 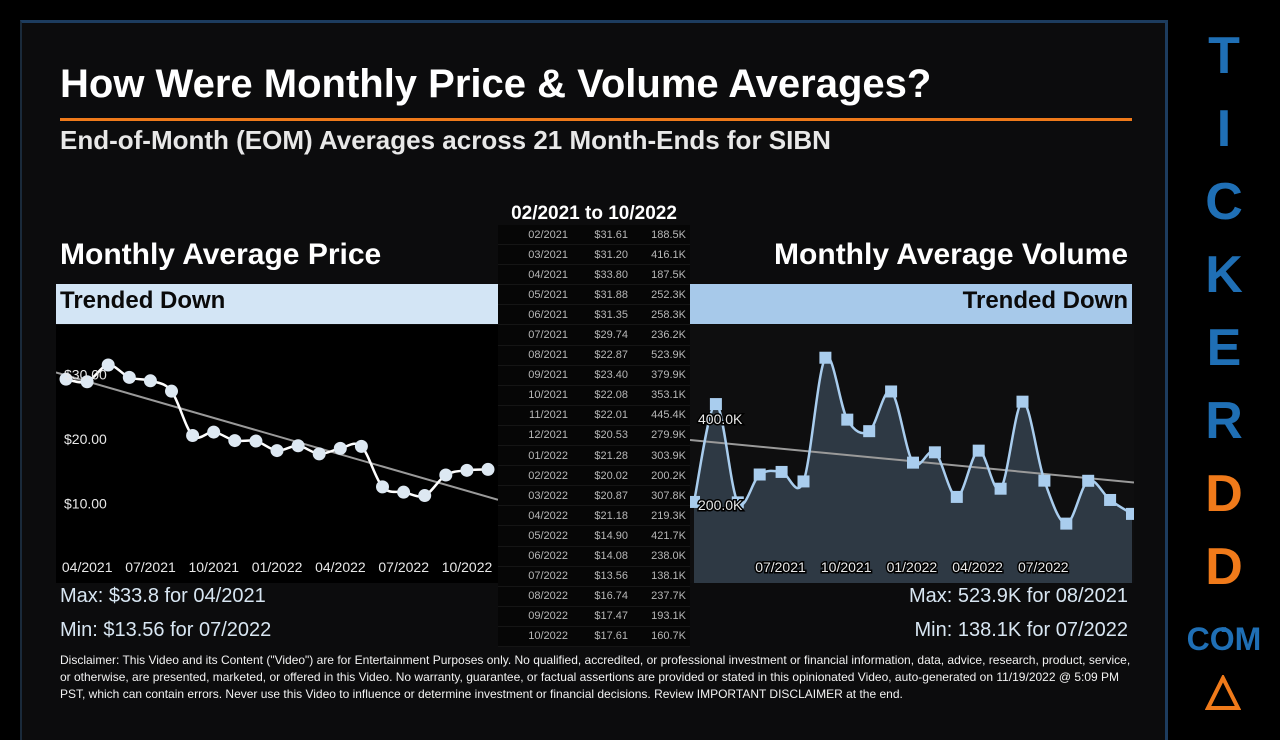 What do you see at coordinates (780, 567) in the screenshot?
I see `x-tick-label: 07/2021` at bounding box center [780, 567].